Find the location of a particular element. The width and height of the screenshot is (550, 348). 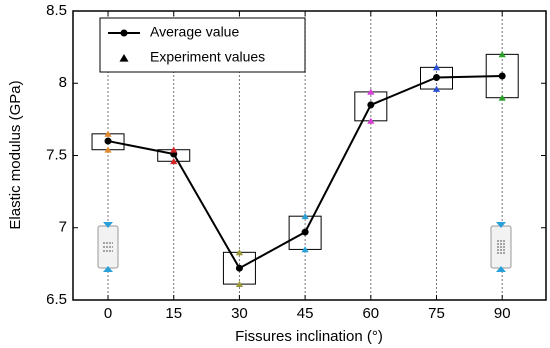

x-tick-label: 75 is located at coordinates (436, 313).